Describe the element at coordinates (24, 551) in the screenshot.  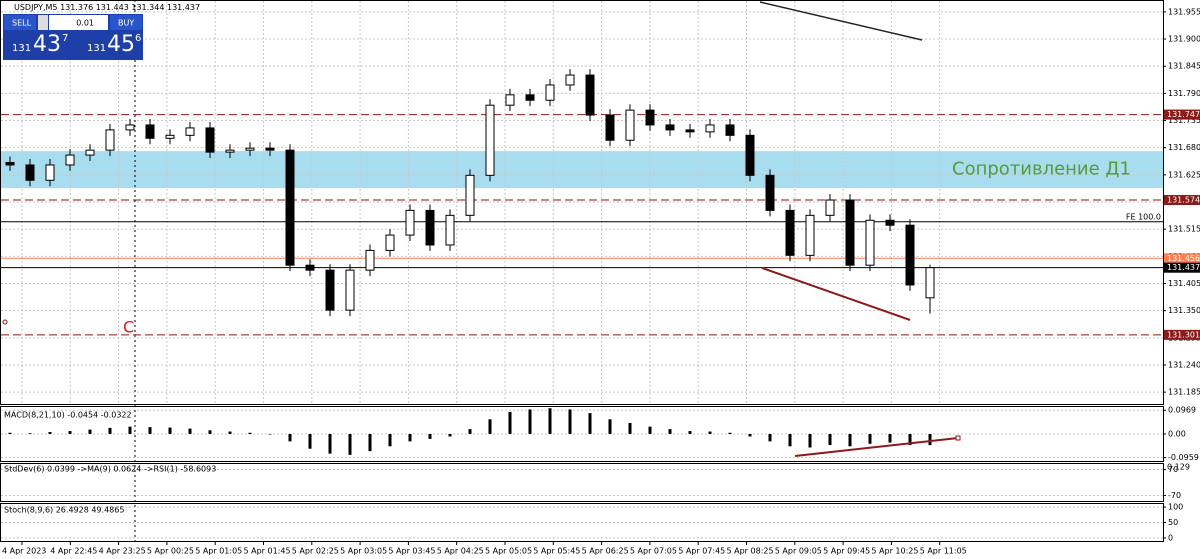
I see `x-tick-label: 4 Apr 2023` at that location.